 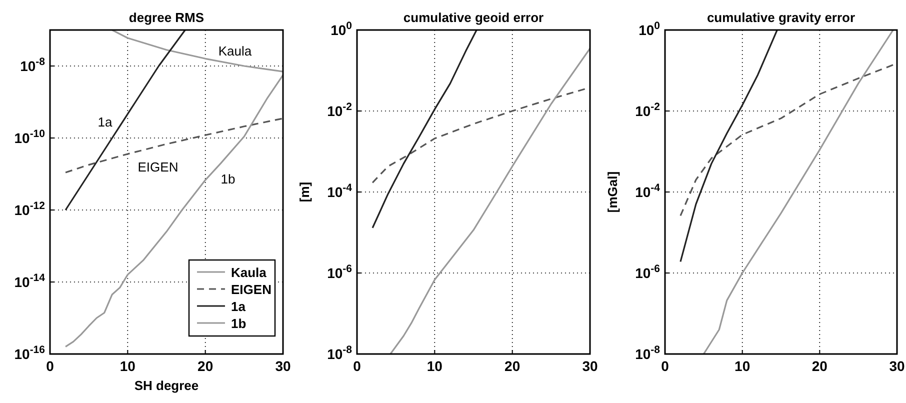 What do you see at coordinates (612, 192) in the screenshot?
I see `y-axis-title: [mGal]` at bounding box center [612, 192].